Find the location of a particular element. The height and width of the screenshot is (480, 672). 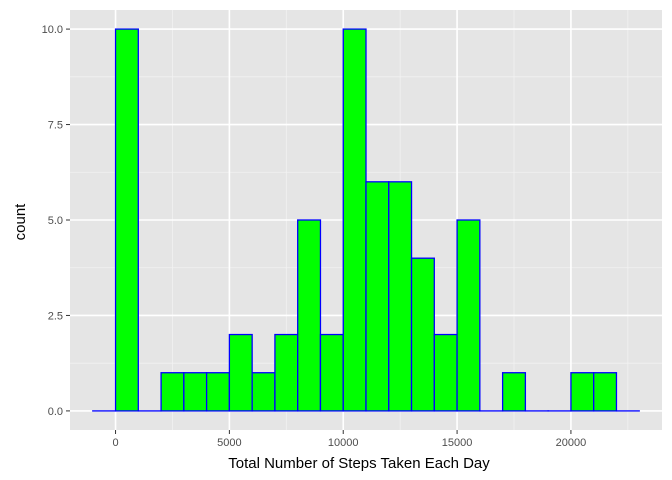

y-axis-ticks: 0.0 2.5 5.0 7.5 10.0 is located at coordinates (56, 221).